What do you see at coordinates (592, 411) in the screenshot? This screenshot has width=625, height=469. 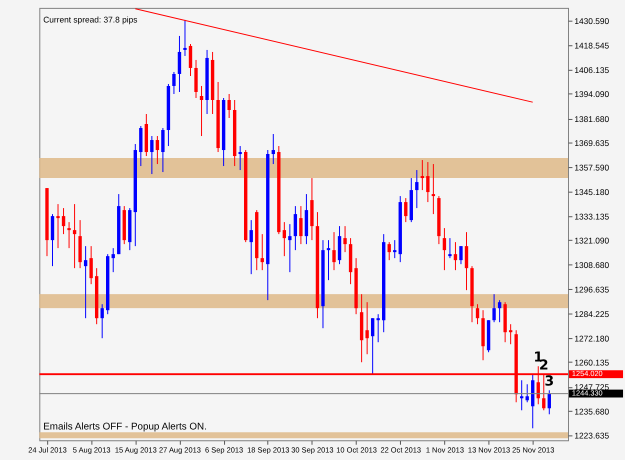 I see `y-tick-label: 1235.680` at bounding box center [592, 411].